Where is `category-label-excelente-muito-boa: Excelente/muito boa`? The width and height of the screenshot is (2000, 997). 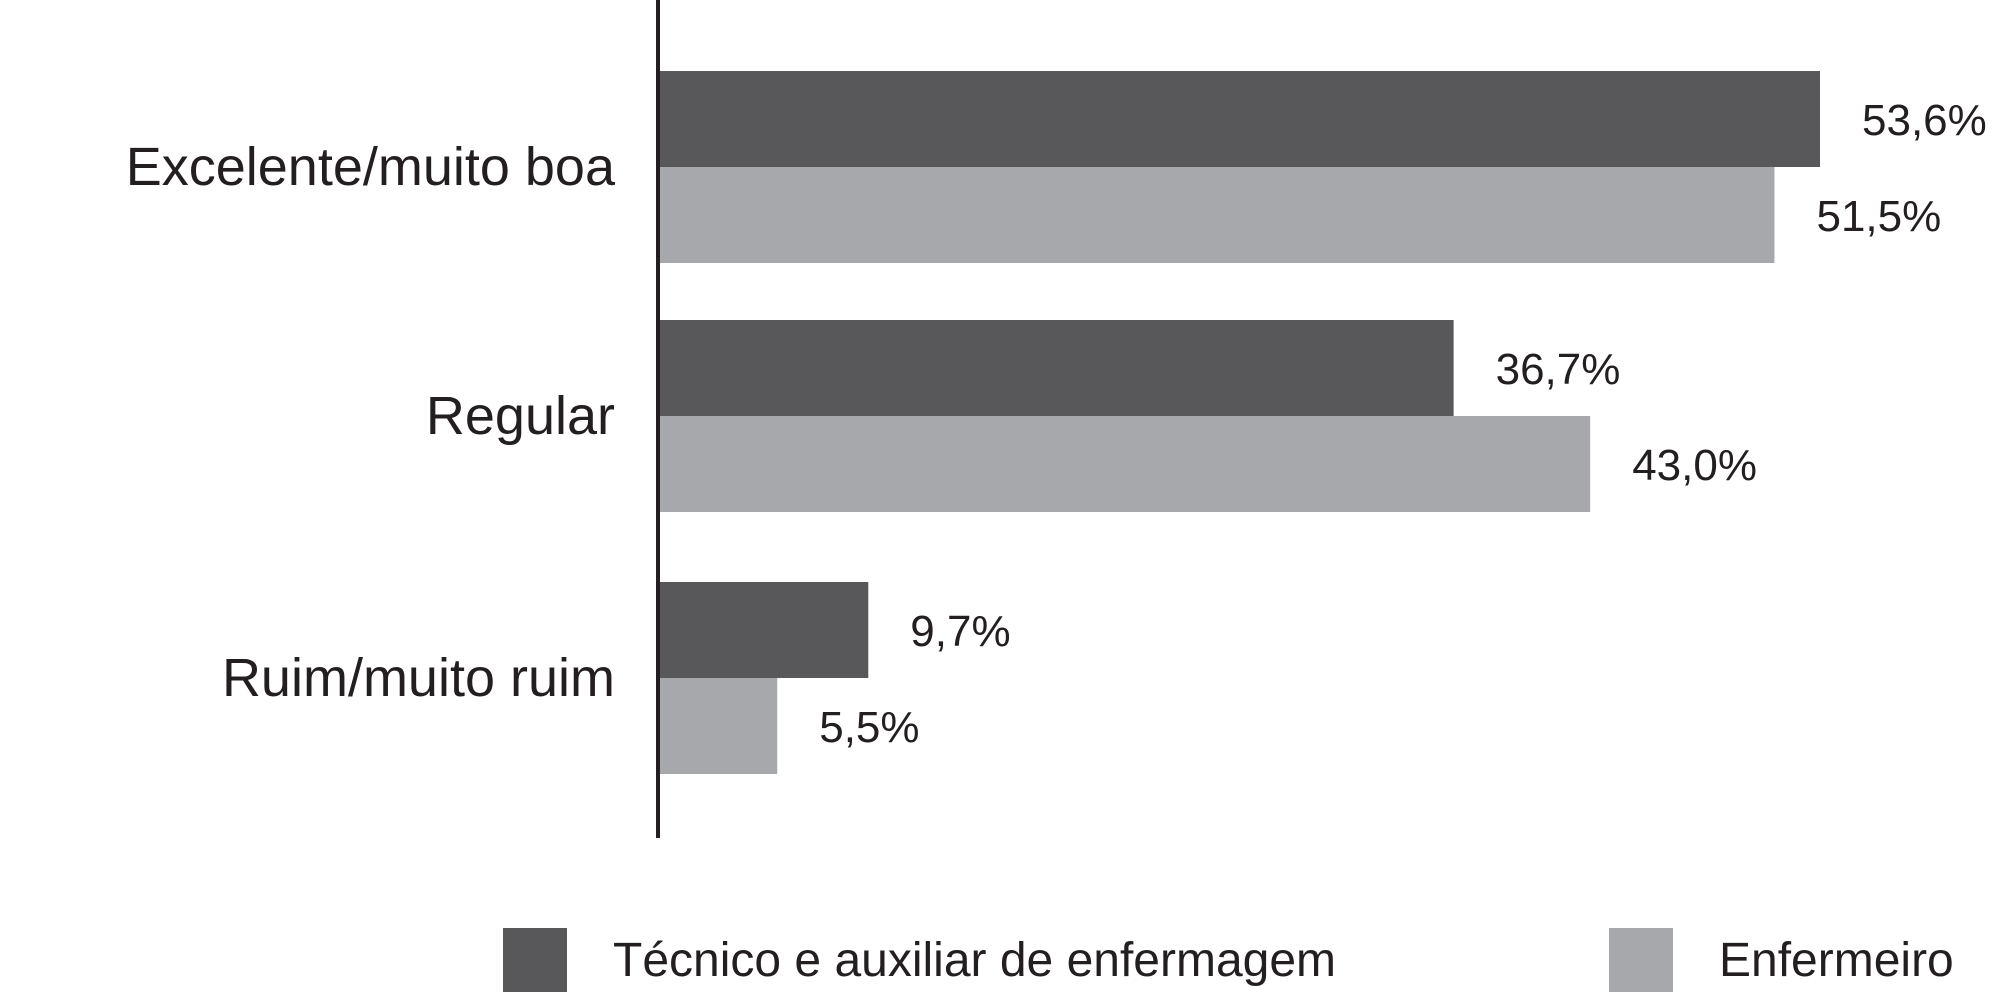 category-label-excelente-muito-boa: Excelente/muito boa is located at coordinates (371, 167).